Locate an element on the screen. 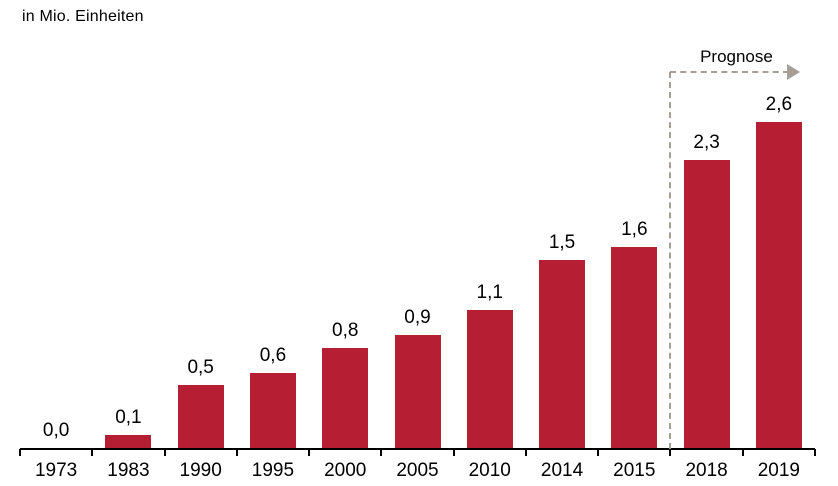  bar-2014 is located at coordinates (562, 354).